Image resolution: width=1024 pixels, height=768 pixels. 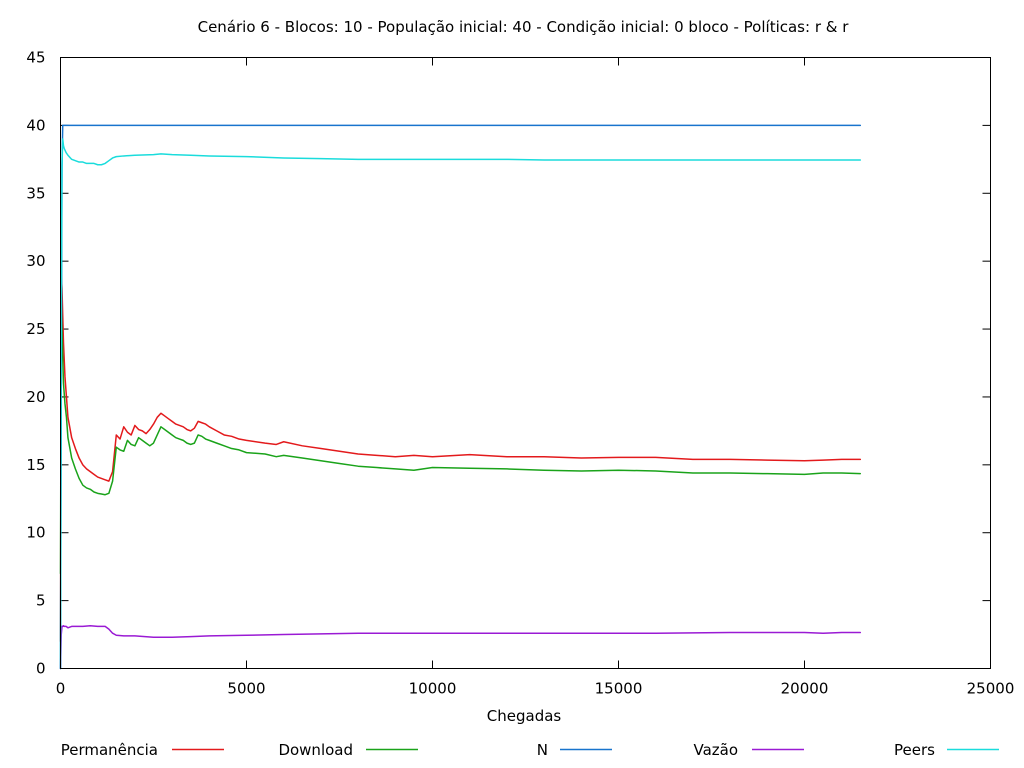 I want to click on y-tick-label: 15, so click(x=35, y=465).